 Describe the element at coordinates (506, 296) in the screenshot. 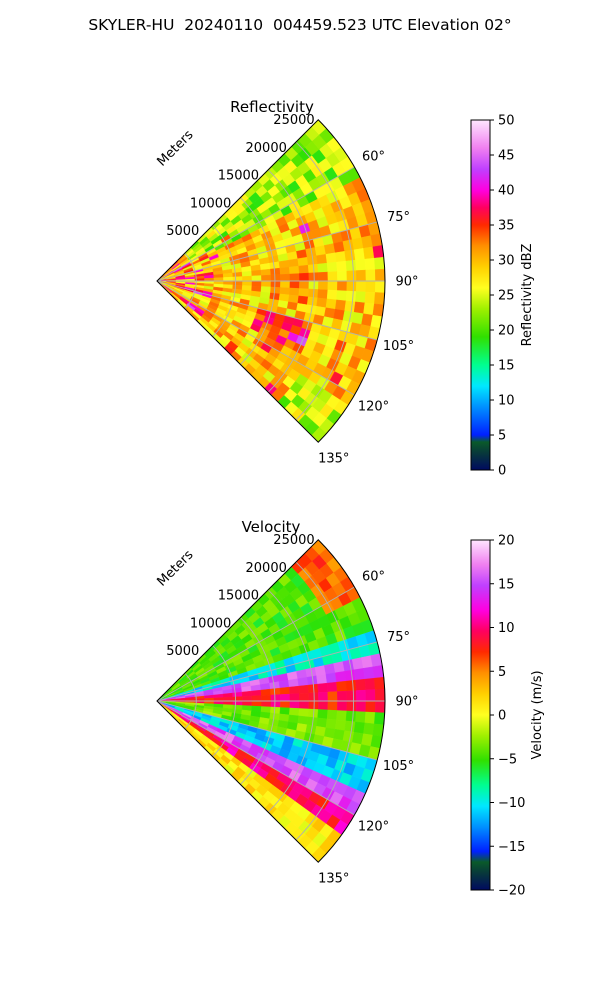

I see `colorbar-tick-label: 25` at that location.